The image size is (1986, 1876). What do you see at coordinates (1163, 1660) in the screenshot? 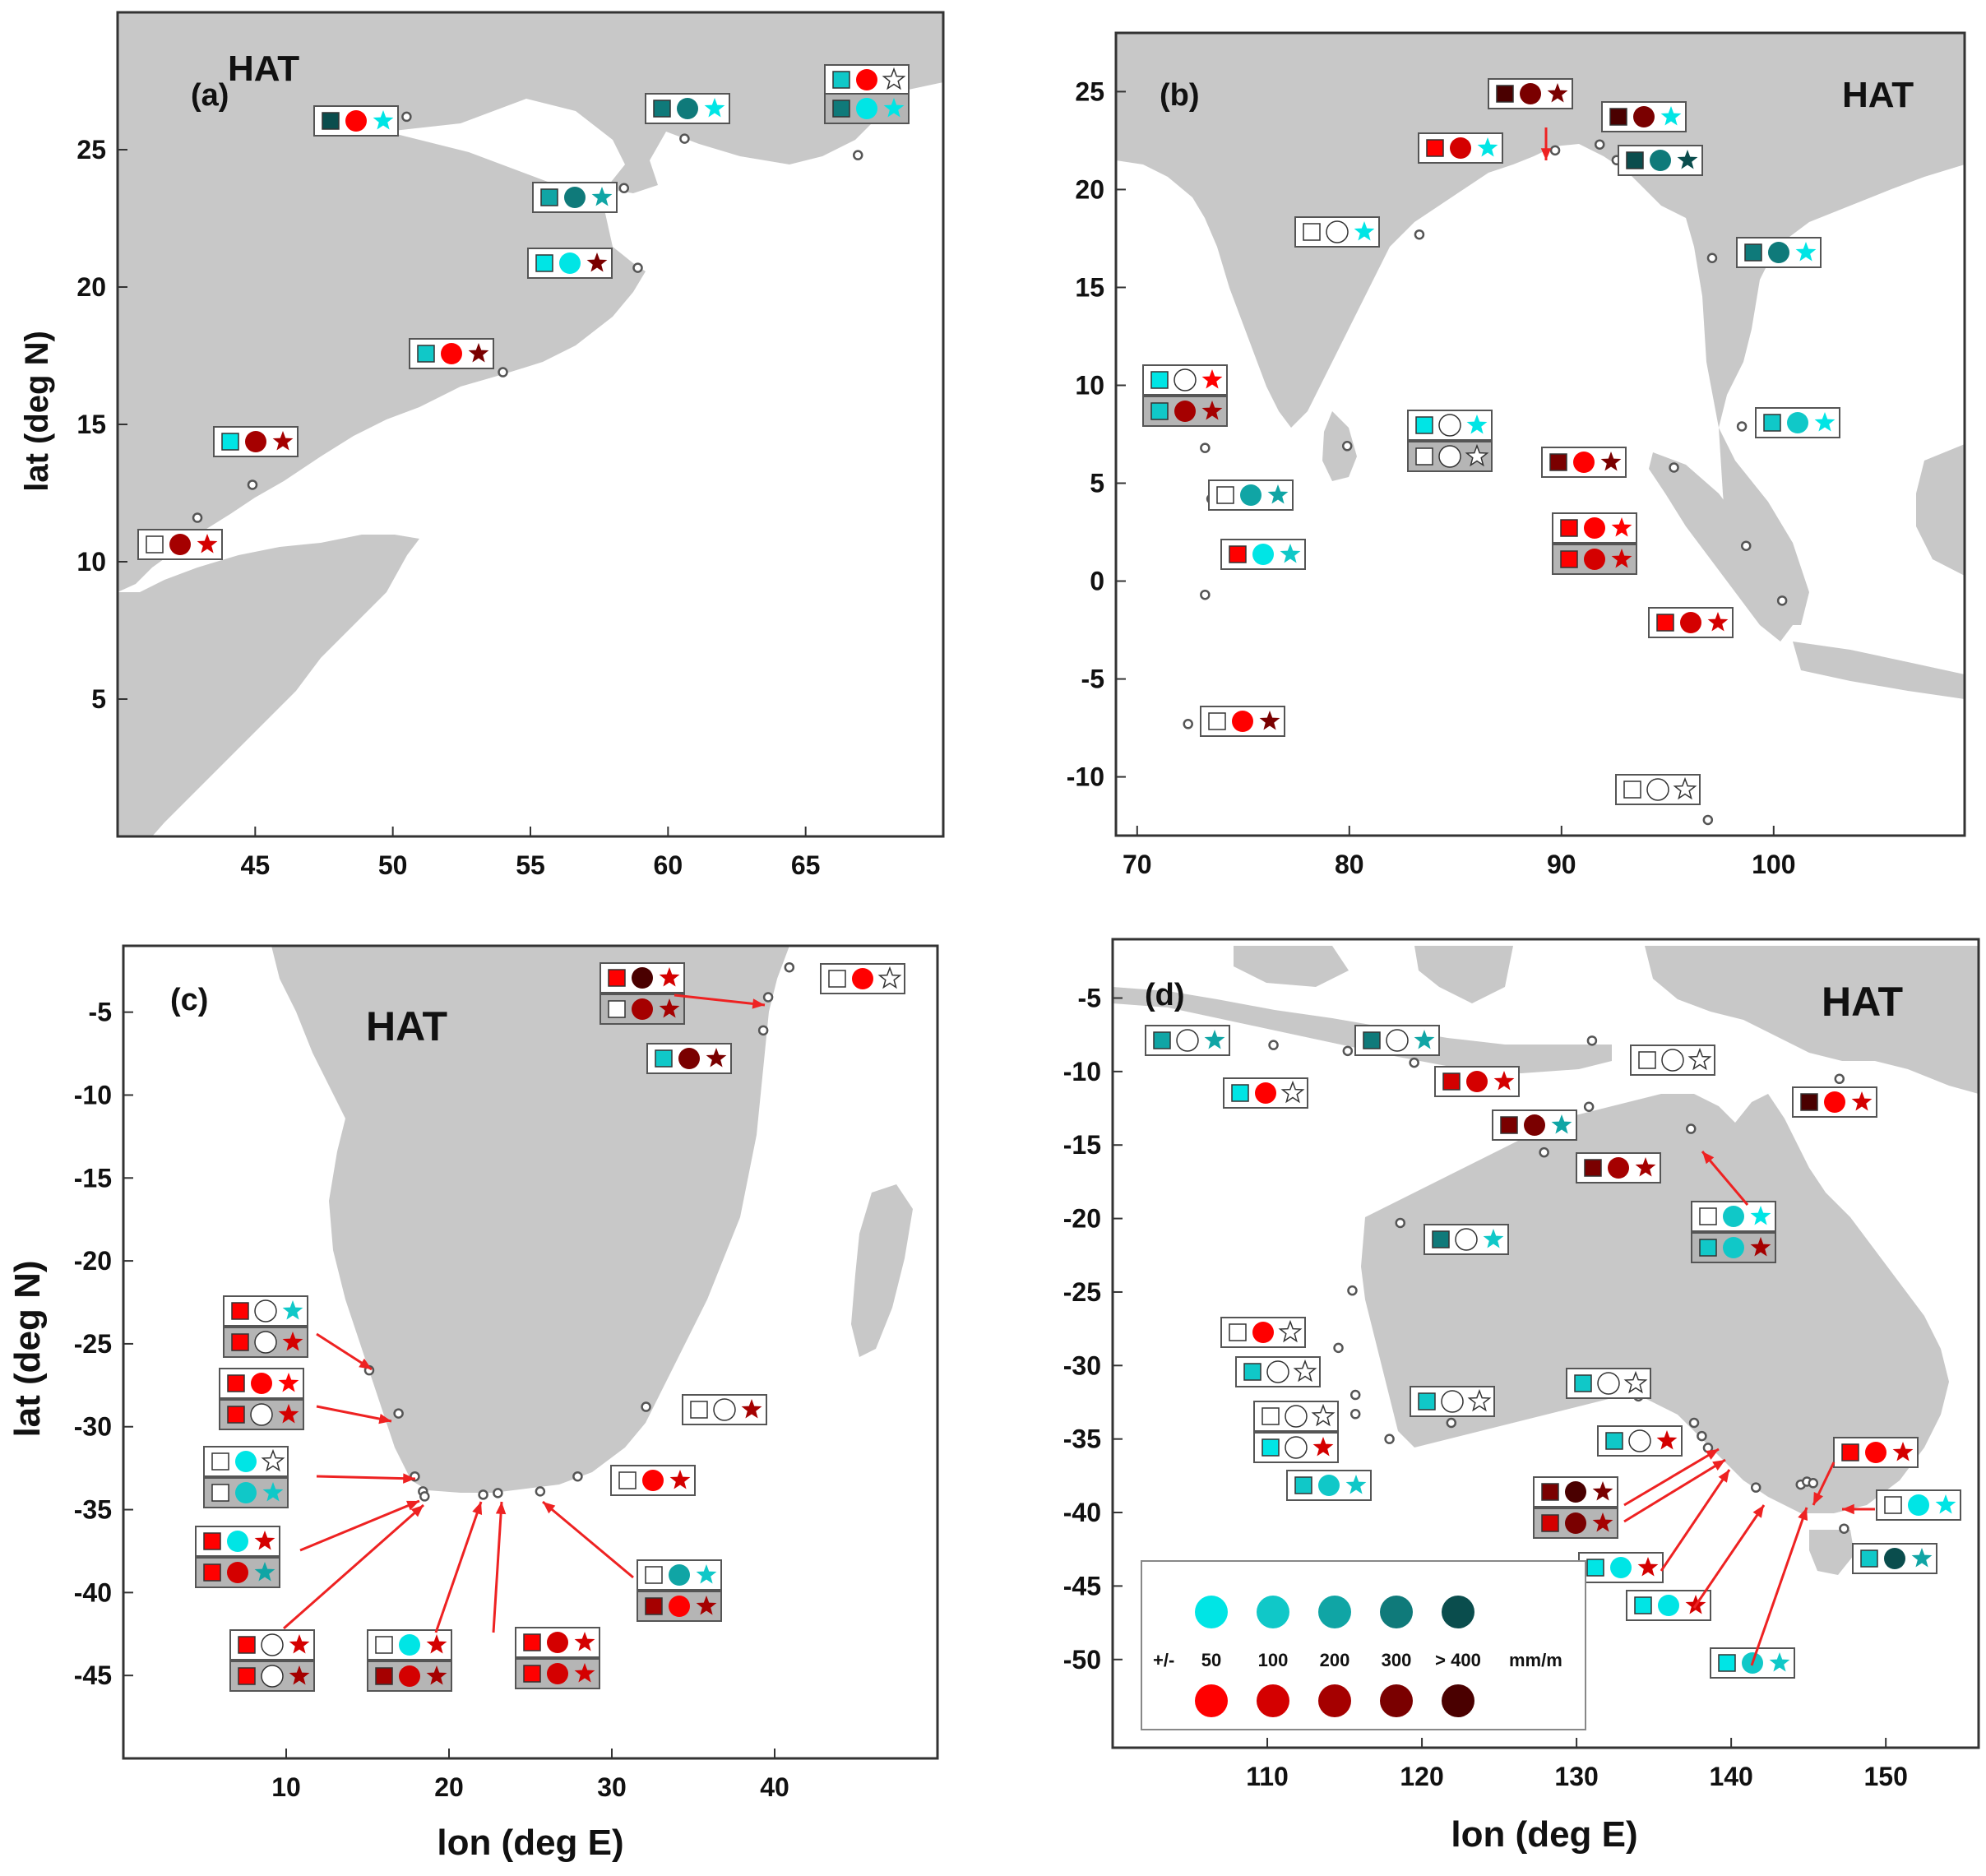
I see `legend-prefix: +/-` at bounding box center [1163, 1660].